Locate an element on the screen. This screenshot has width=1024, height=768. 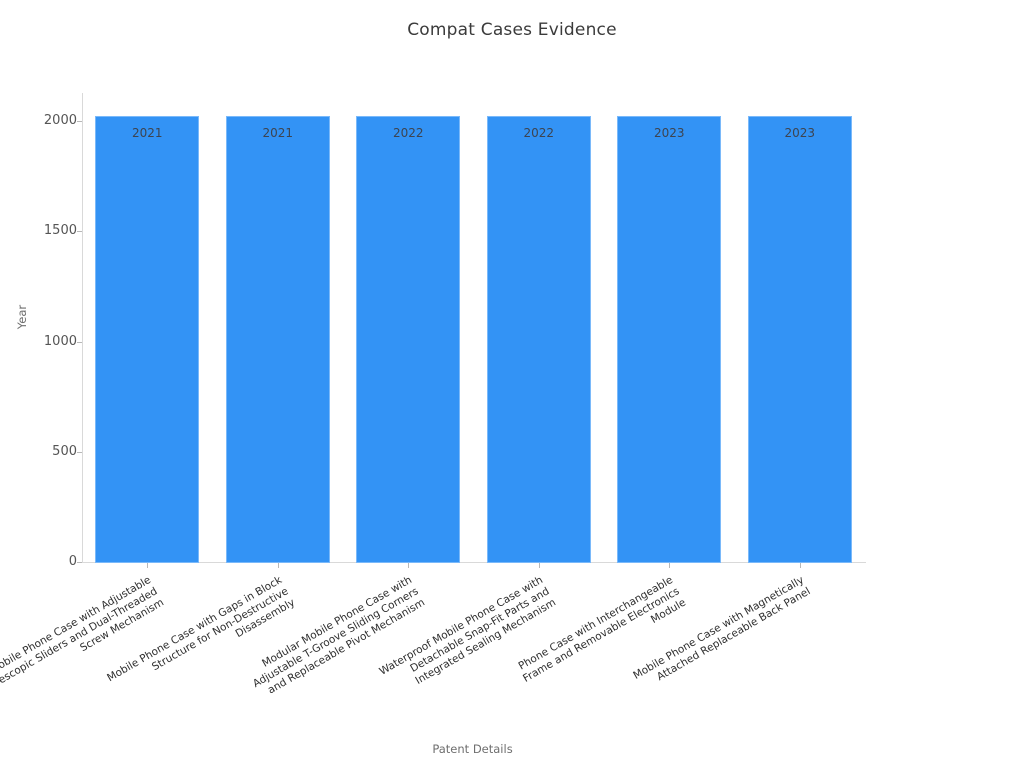
chart-title: Compat Cases Evidence is located at coordinates (512, 30).